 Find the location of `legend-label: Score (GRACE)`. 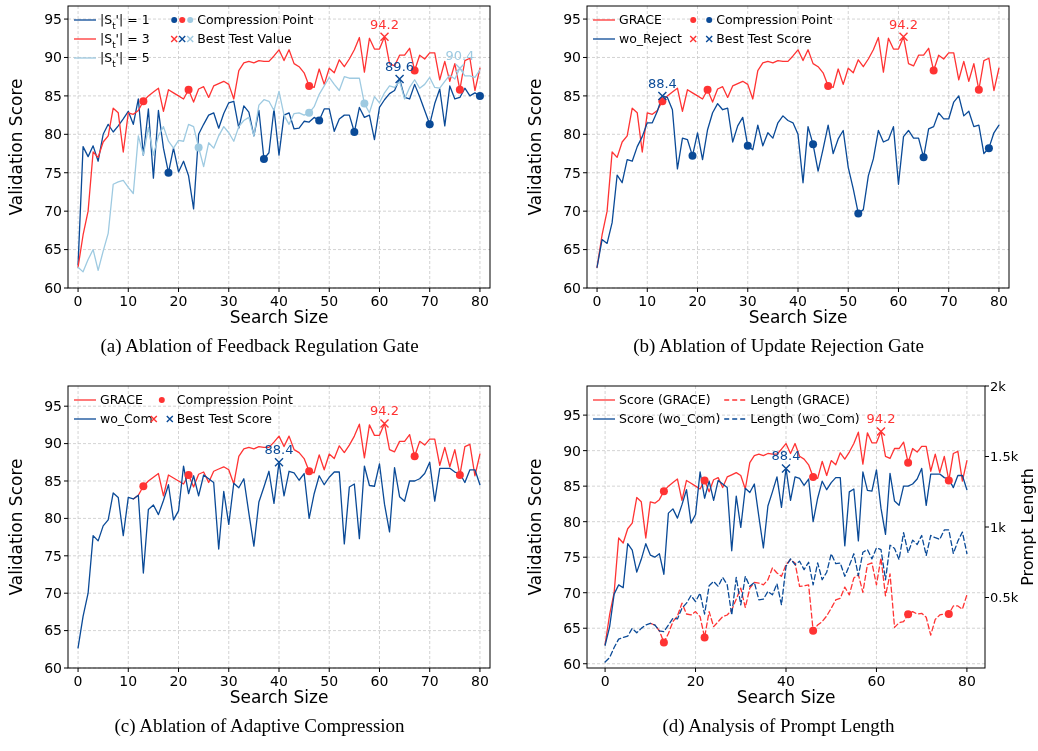

legend-label: Score (GRACE) is located at coordinates (665, 400).